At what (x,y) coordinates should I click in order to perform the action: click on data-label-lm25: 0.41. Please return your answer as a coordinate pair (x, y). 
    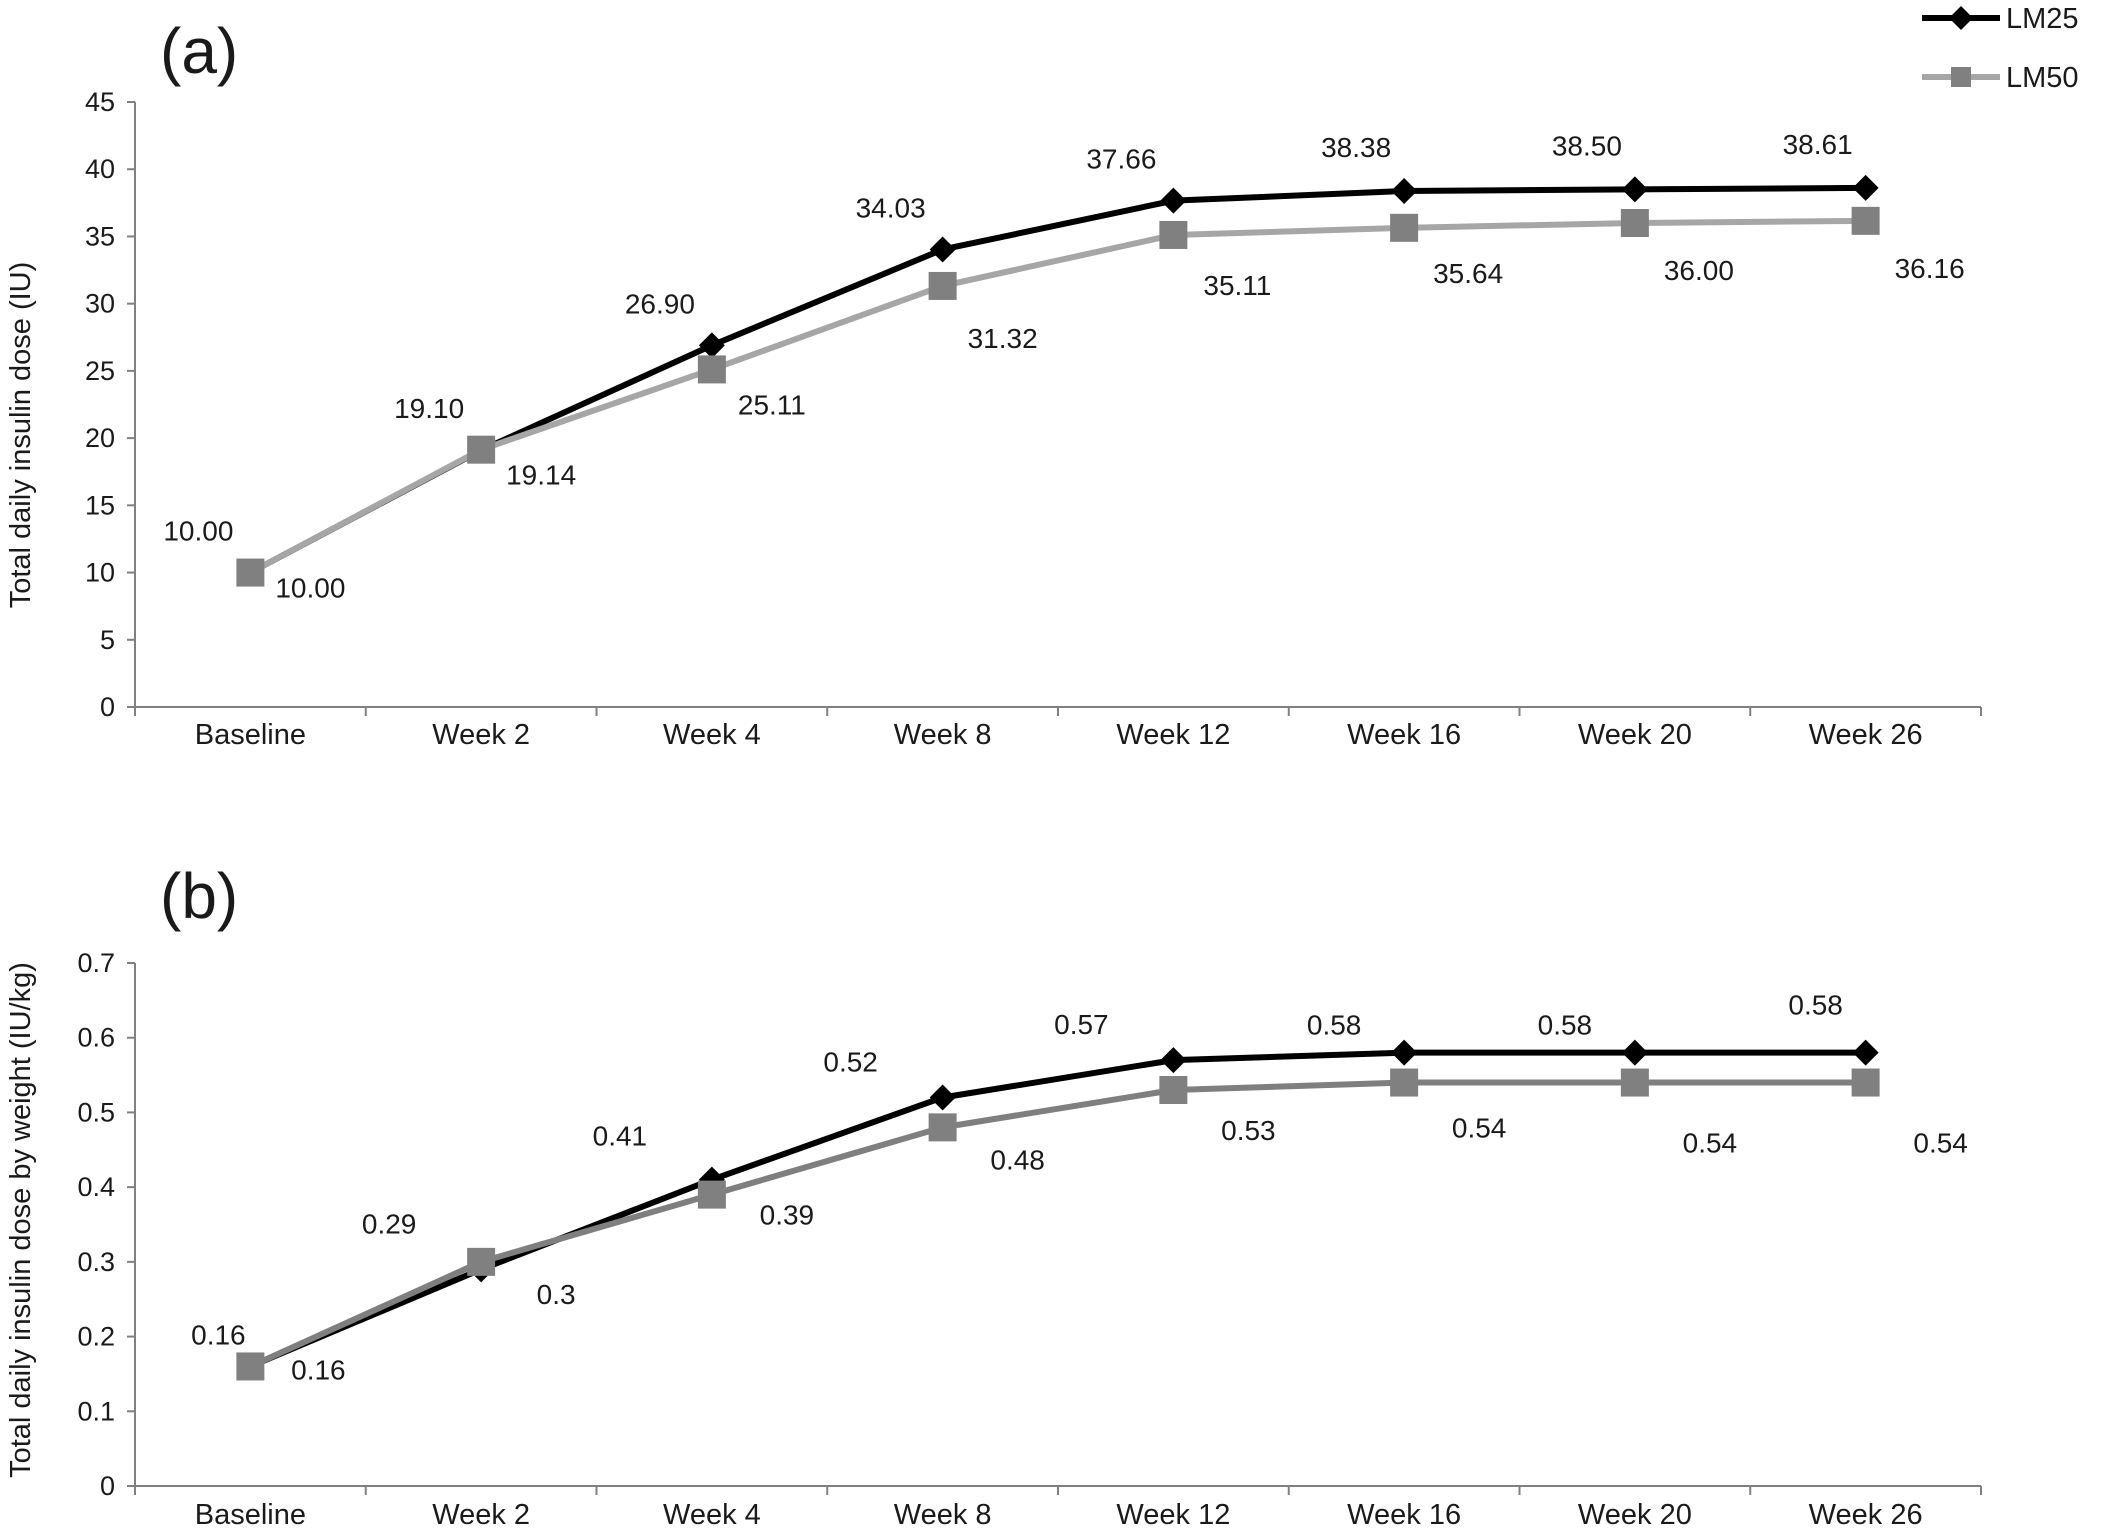
    Looking at the image, I should click on (620, 1136).